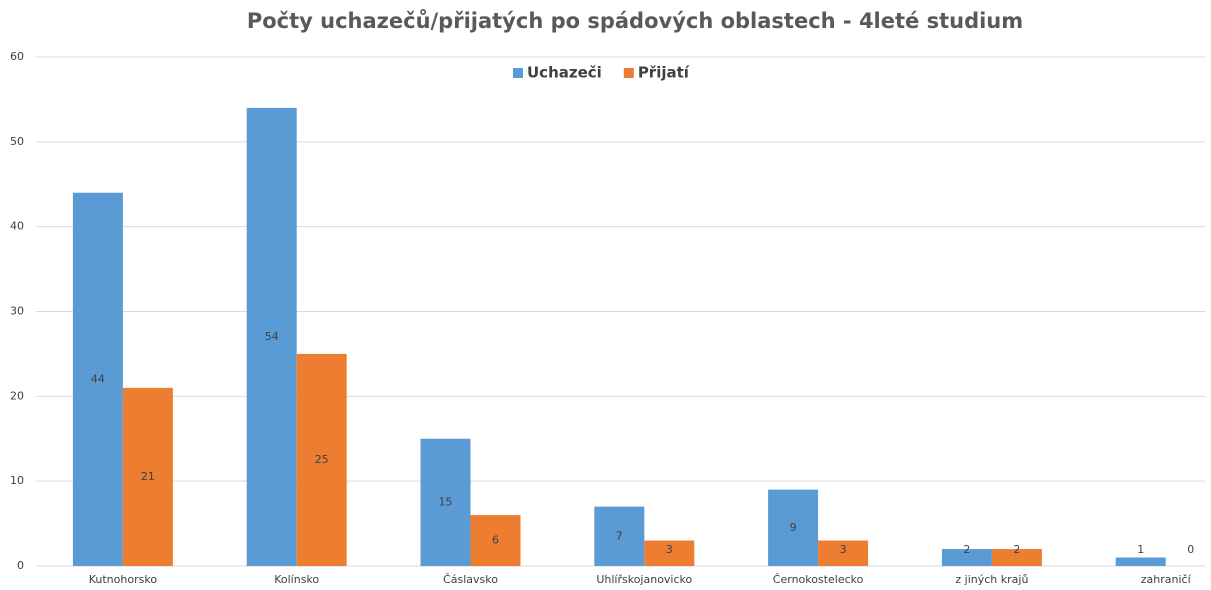  What do you see at coordinates (644, 579) in the screenshot?
I see `x-tick-label: Uhlířskojanovicko` at bounding box center [644, 579].